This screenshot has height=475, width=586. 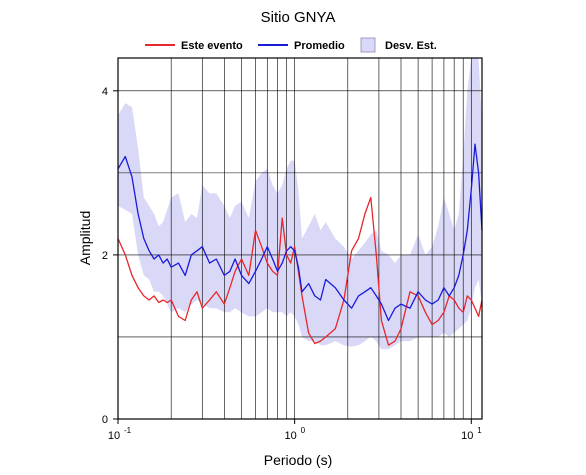 I want to click on legend-label-desv-est: Desv. Est., so click(x=411, y=46).